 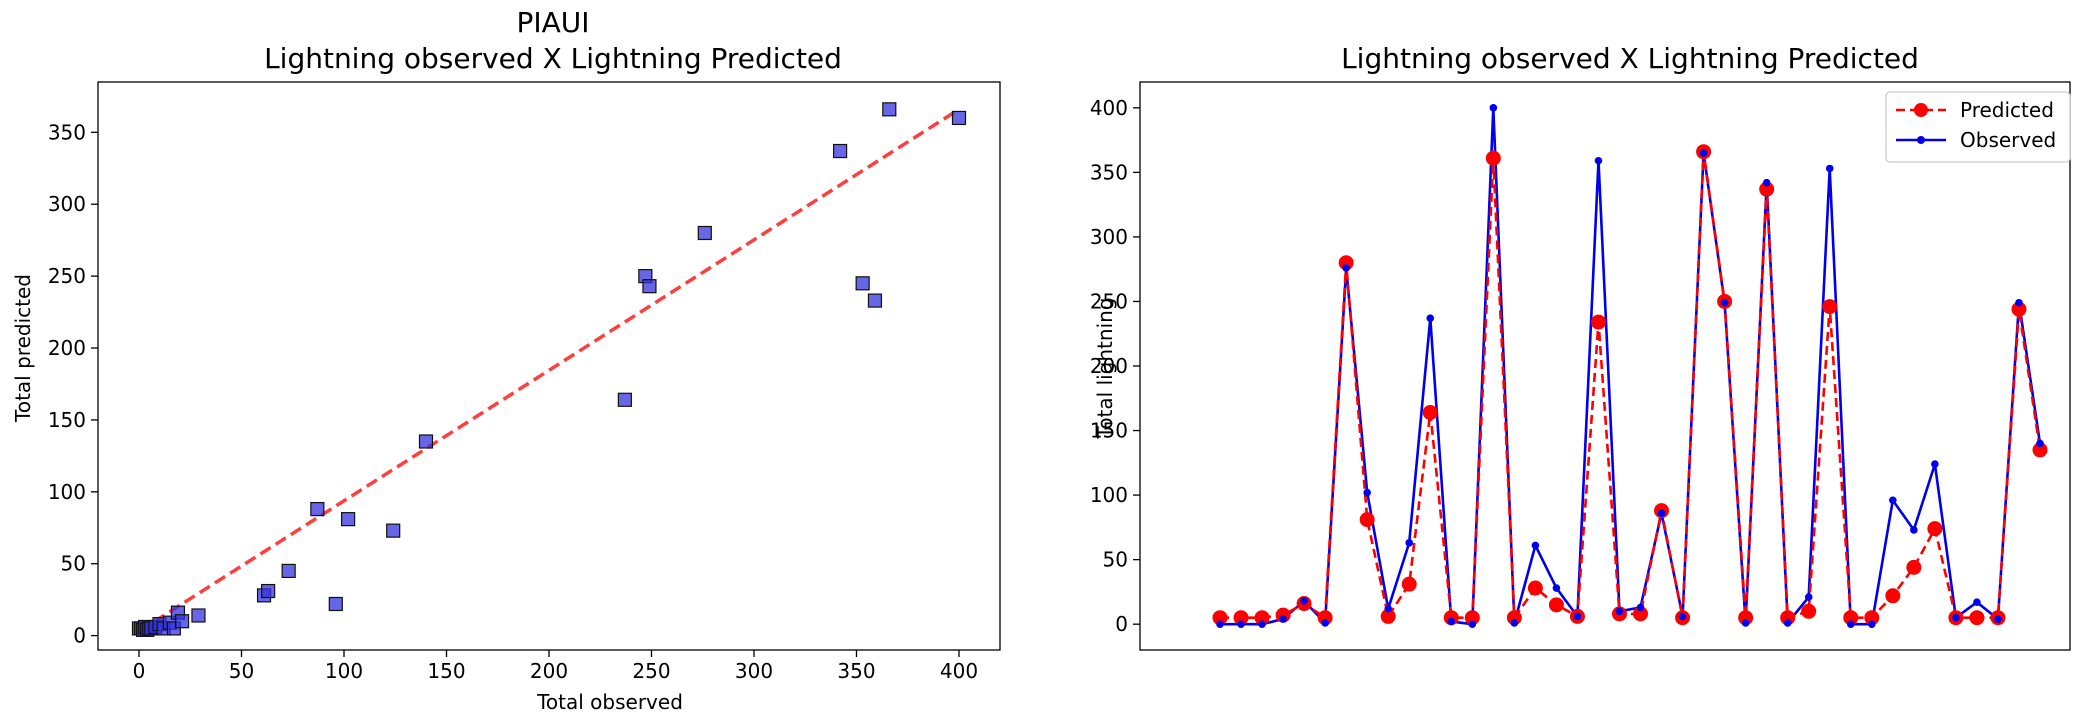 What do you see at coordinates (555, 666) in the screenshot?
I see `x-axis-ticks: 0 50 100 150 200 250 300 350 400` at bounding box center [555, 666].